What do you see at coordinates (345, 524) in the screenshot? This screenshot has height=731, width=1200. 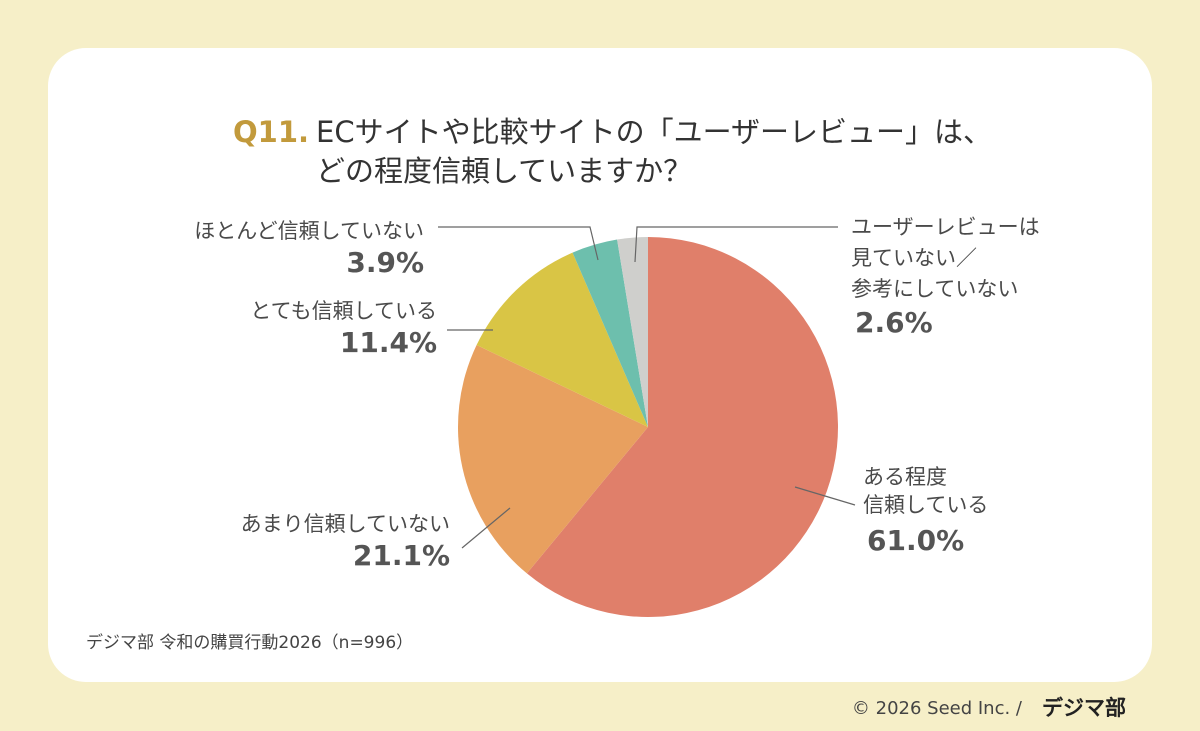 I see `slice-label: あまり信頼していない` at bounding box center [345, 524].